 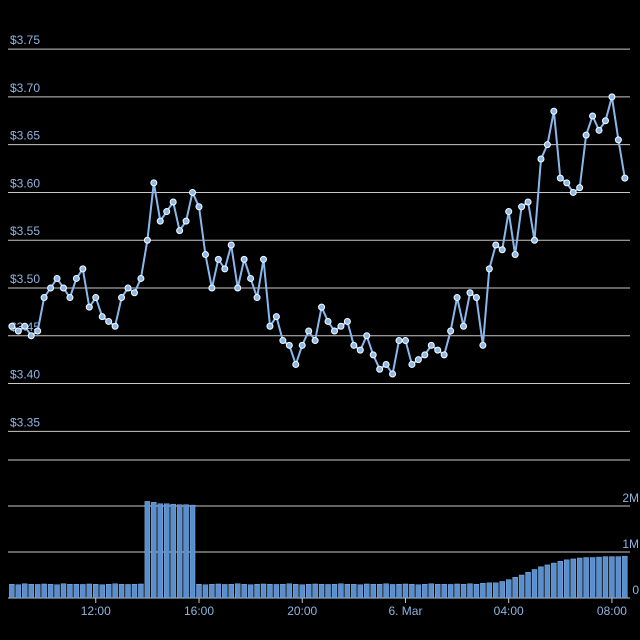 I want to click on y-tick-label: 1M, so click(x=630, y=544).